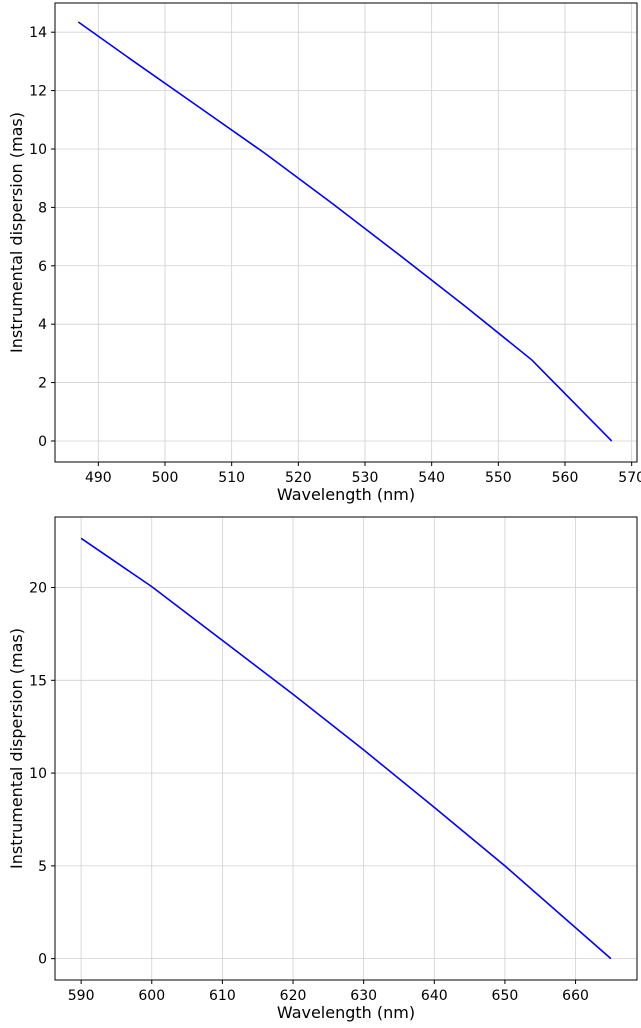 The width and height of the screenshot is (641, 1028). Describe the element at coordinates (151, 996) in the screenshot. I see `x-tick-label: 600` at that location.